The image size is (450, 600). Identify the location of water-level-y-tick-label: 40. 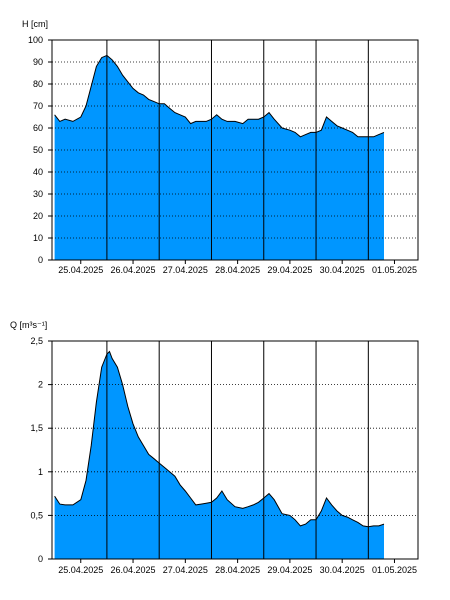
(38, 172).